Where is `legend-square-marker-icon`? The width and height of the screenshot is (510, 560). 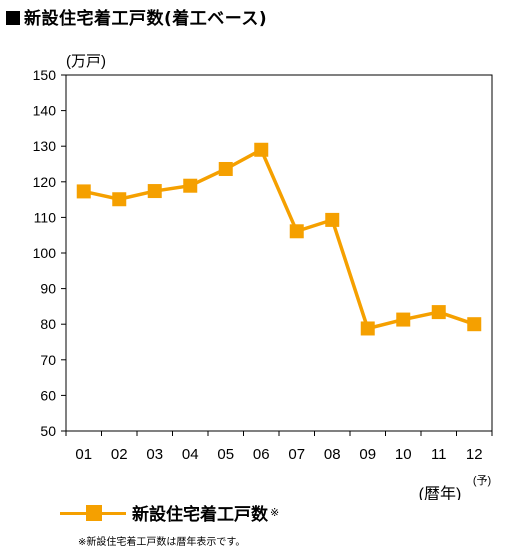
legend-square-marker-icon is located at coordinates (94, 512).